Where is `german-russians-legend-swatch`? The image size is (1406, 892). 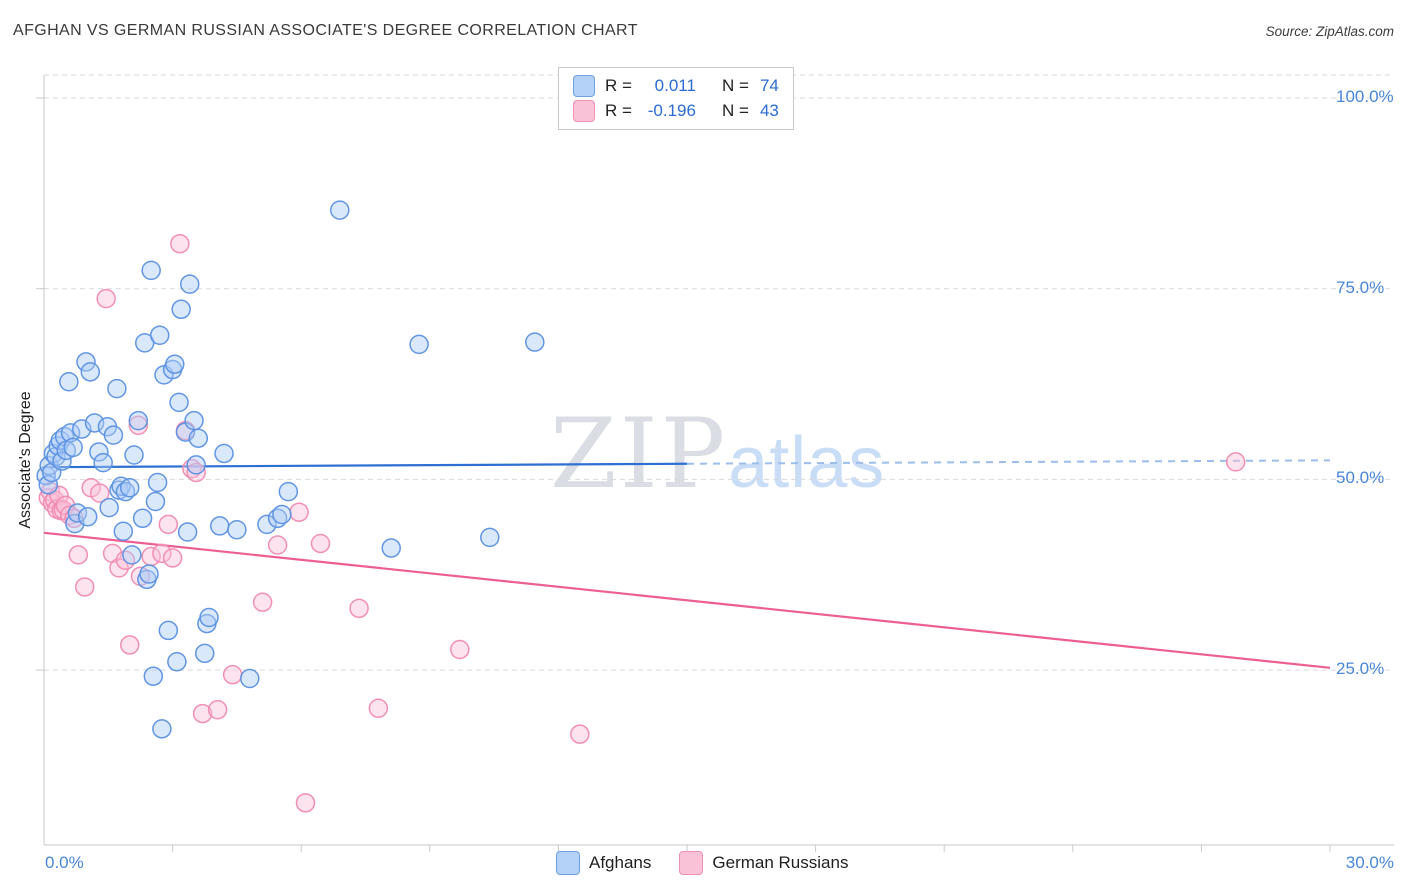
german-russians-legend-swatch is located at coordinates (691, 863).